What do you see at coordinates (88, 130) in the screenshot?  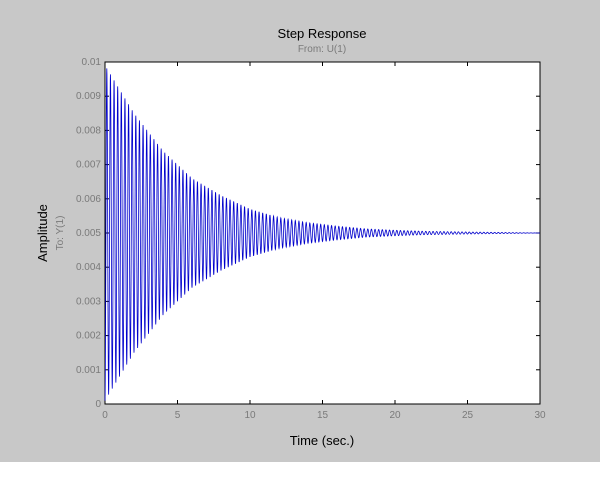 I see `y-tick-label: 0.008` at bounding box center [88, 130].